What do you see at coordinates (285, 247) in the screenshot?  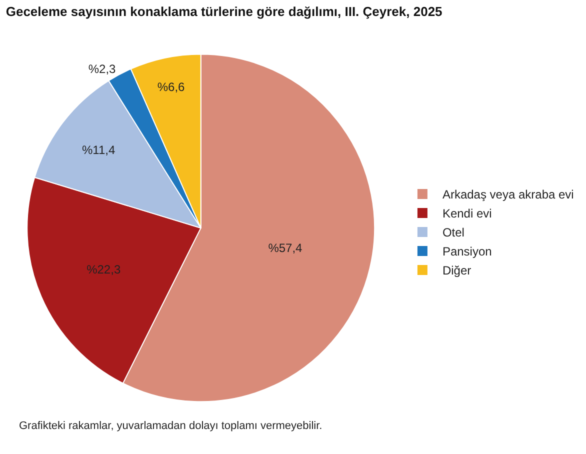 I see `data-label: %57,4` at bounding box center [285, 247].